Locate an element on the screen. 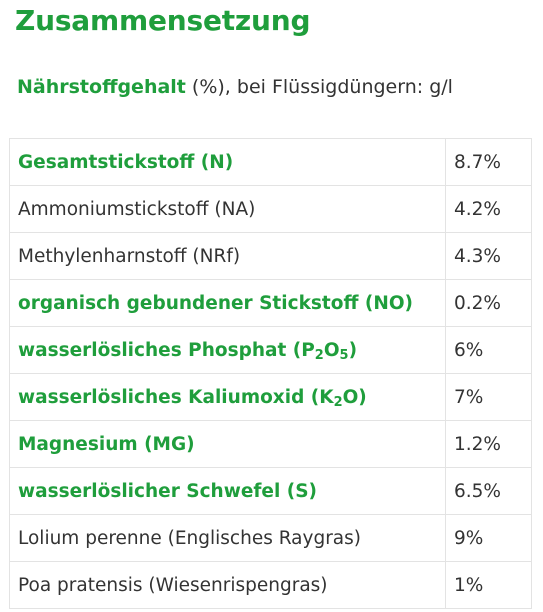 This screenshot has width=543, height=612. ingredient-name: Lolium perenne (Englisches Raygras) is located at coordinates (227, 538).